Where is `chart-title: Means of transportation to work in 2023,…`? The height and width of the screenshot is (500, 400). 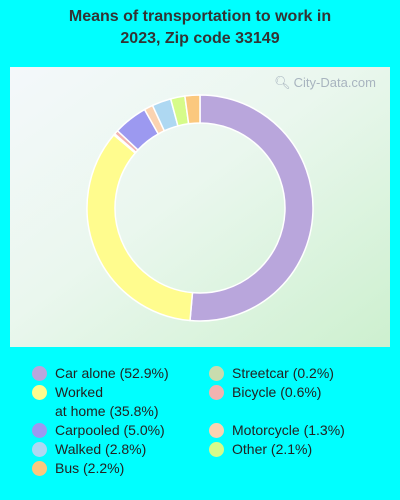
chart-title: Means of transportation to work in 2023,… is located at coordinates (200, 28).